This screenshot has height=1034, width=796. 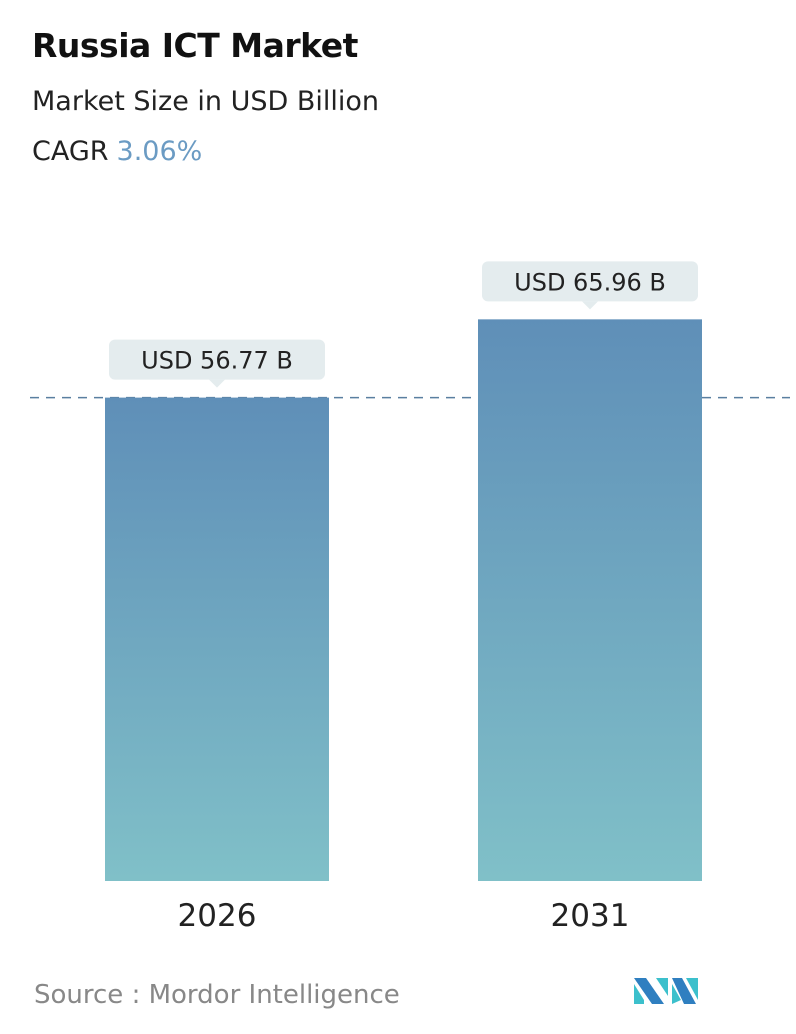 I want to click on x-tick-label: 2026, so click(x=217, y=916).